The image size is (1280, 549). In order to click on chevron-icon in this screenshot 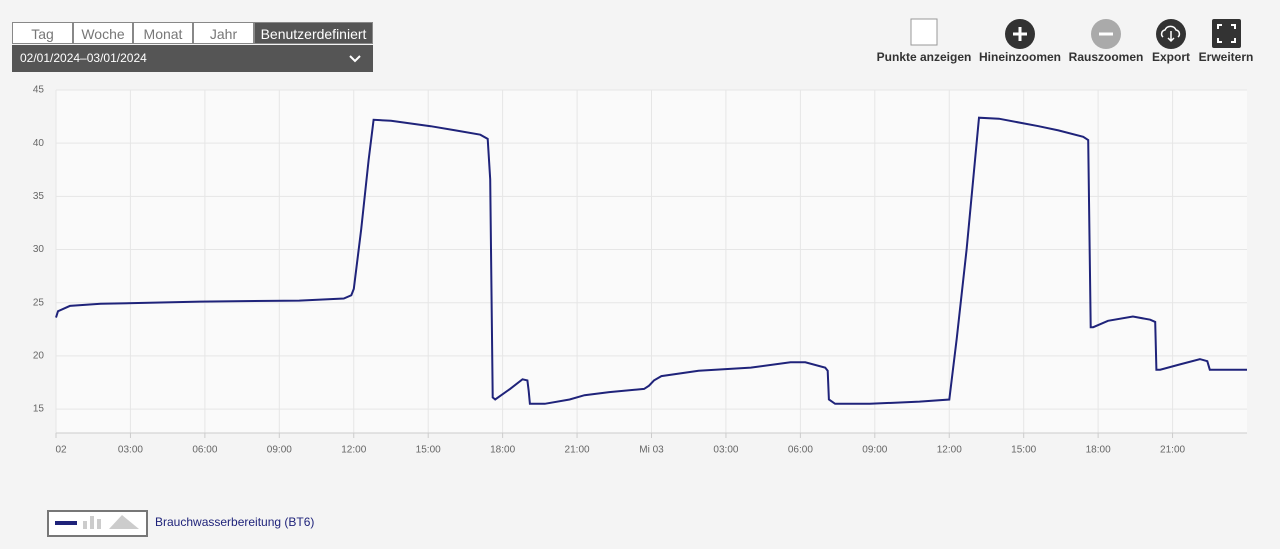, I will do `click(355, 59)`.